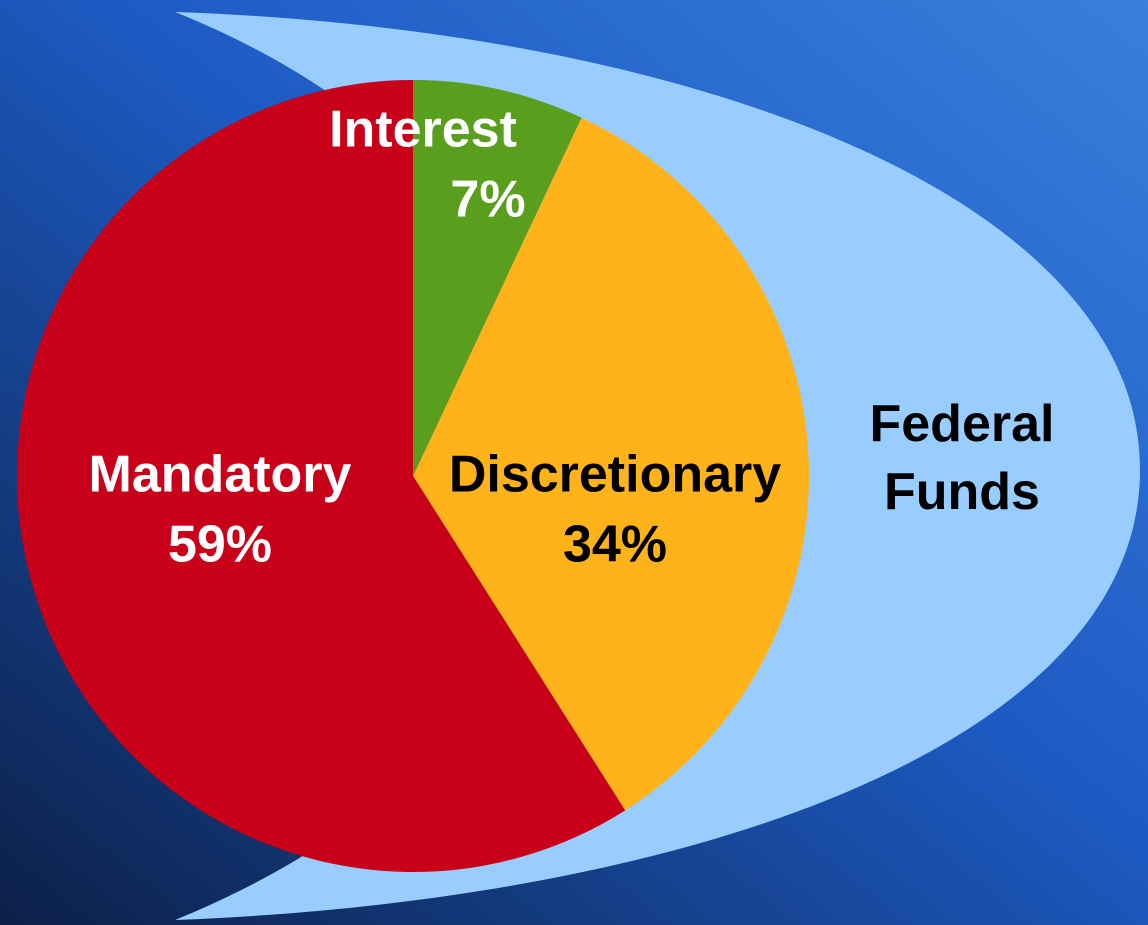  What do you see at coordinates (423, 130) in the screenshot?
I see `slice-label: Interest` at bounding box center [423, 130].